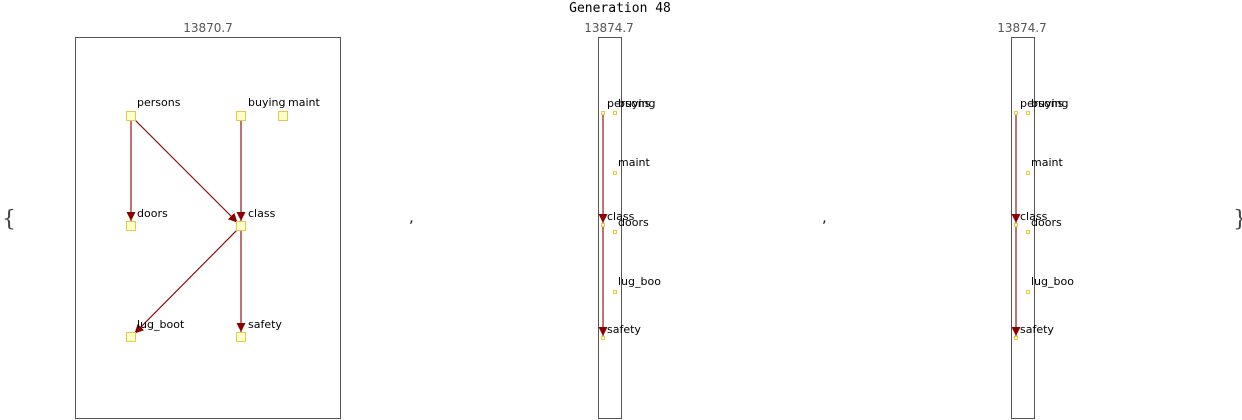  I want to click on brace-open: {, so click(9, 219).